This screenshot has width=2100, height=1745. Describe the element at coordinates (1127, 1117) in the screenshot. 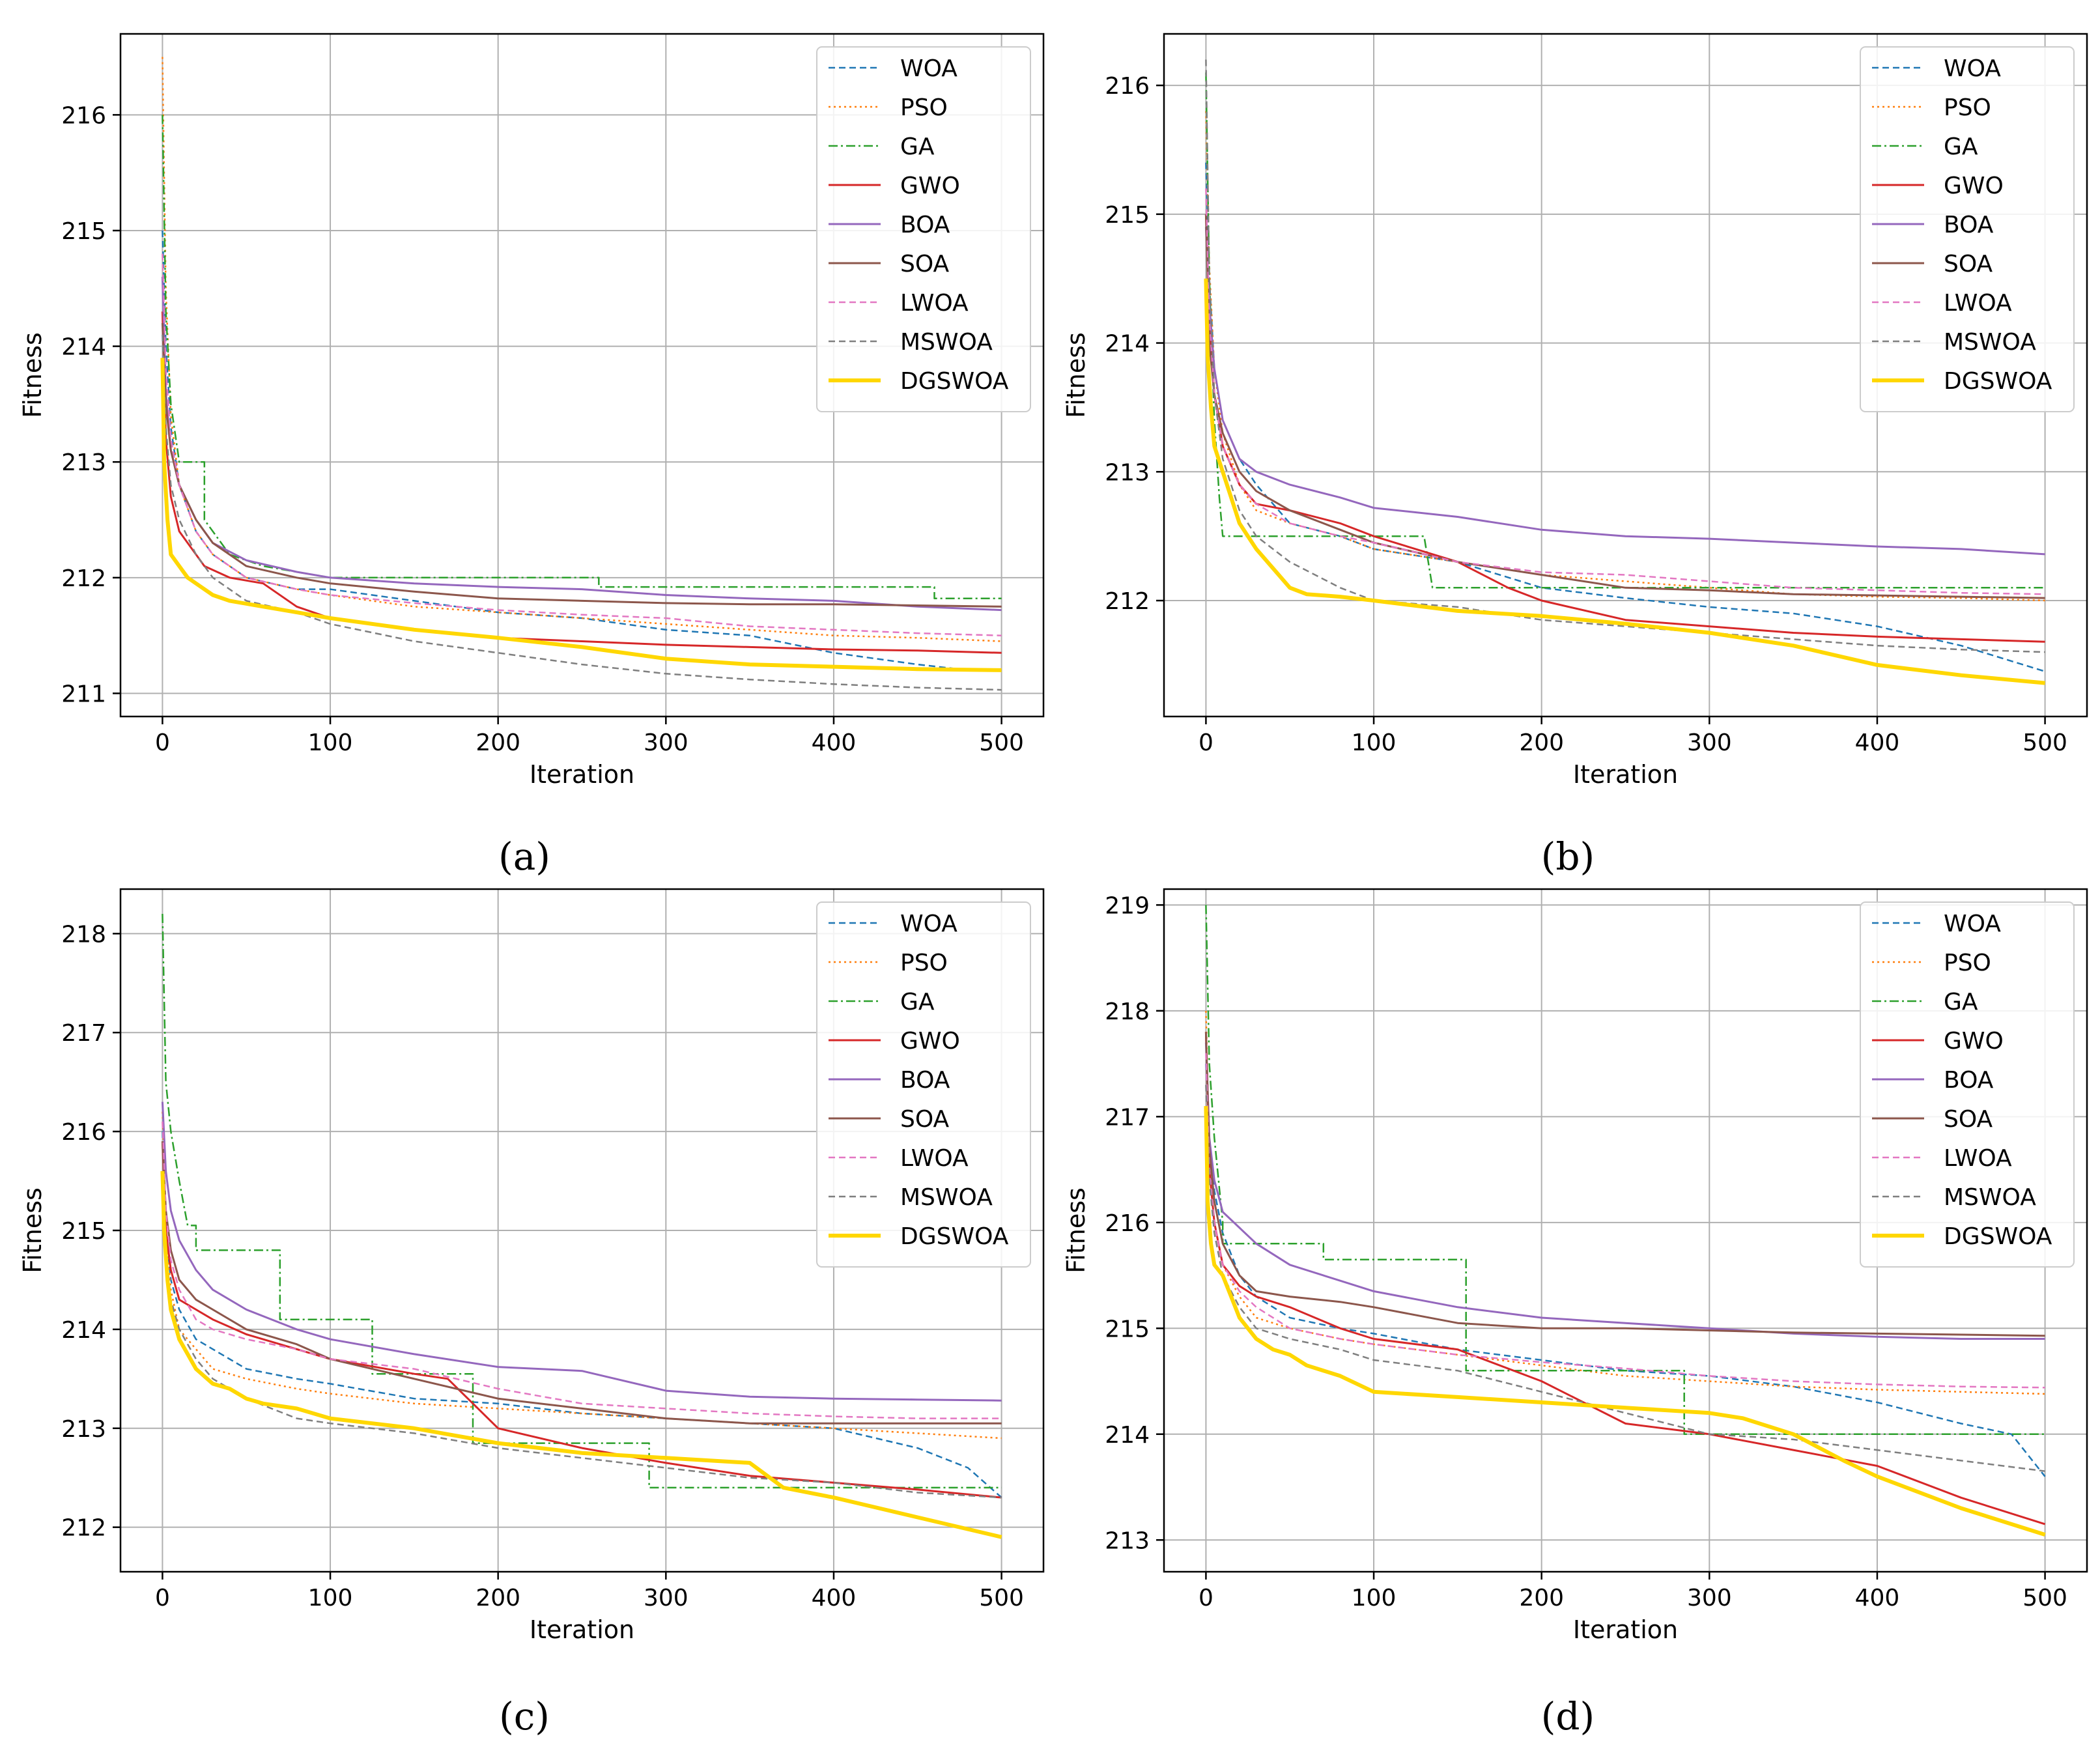

I see `y-tick-label: 217` at that location.